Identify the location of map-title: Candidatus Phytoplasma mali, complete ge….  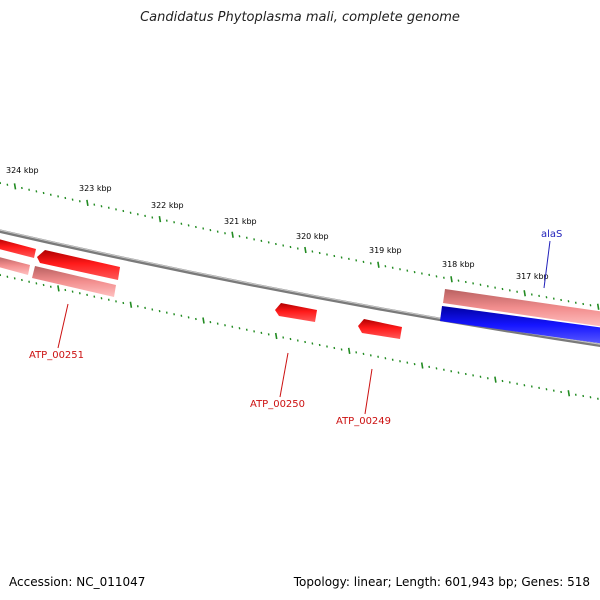
(300, 17).